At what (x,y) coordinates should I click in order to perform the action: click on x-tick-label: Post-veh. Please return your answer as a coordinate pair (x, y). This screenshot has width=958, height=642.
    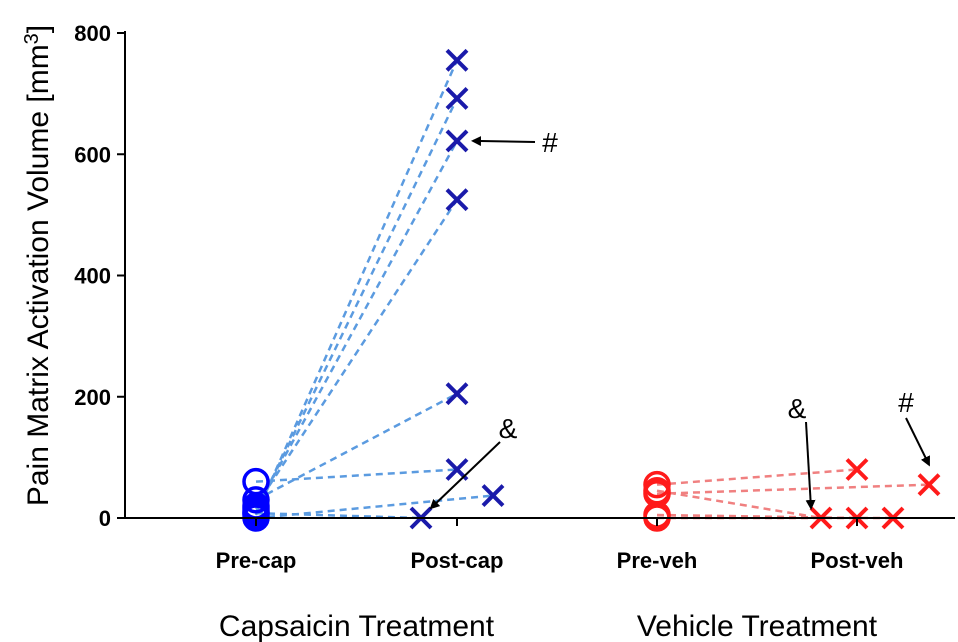
    Looking at the image, I should click on (857, 560).